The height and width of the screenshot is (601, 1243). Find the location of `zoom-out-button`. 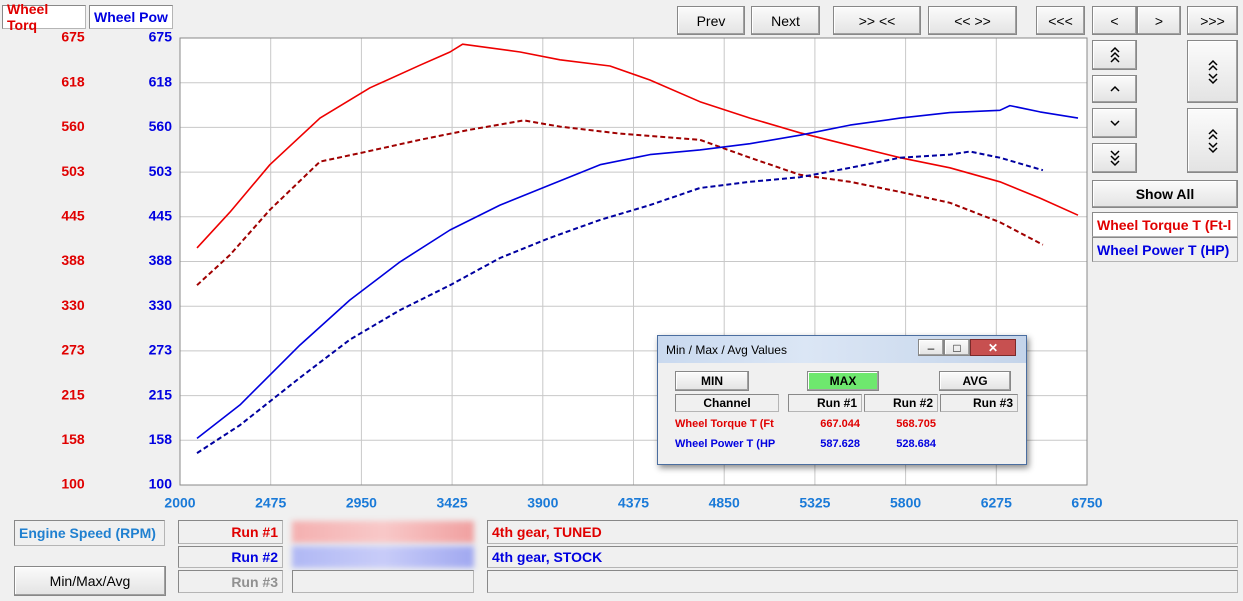

zoom-out-button is located at coordinates (1212, 140).